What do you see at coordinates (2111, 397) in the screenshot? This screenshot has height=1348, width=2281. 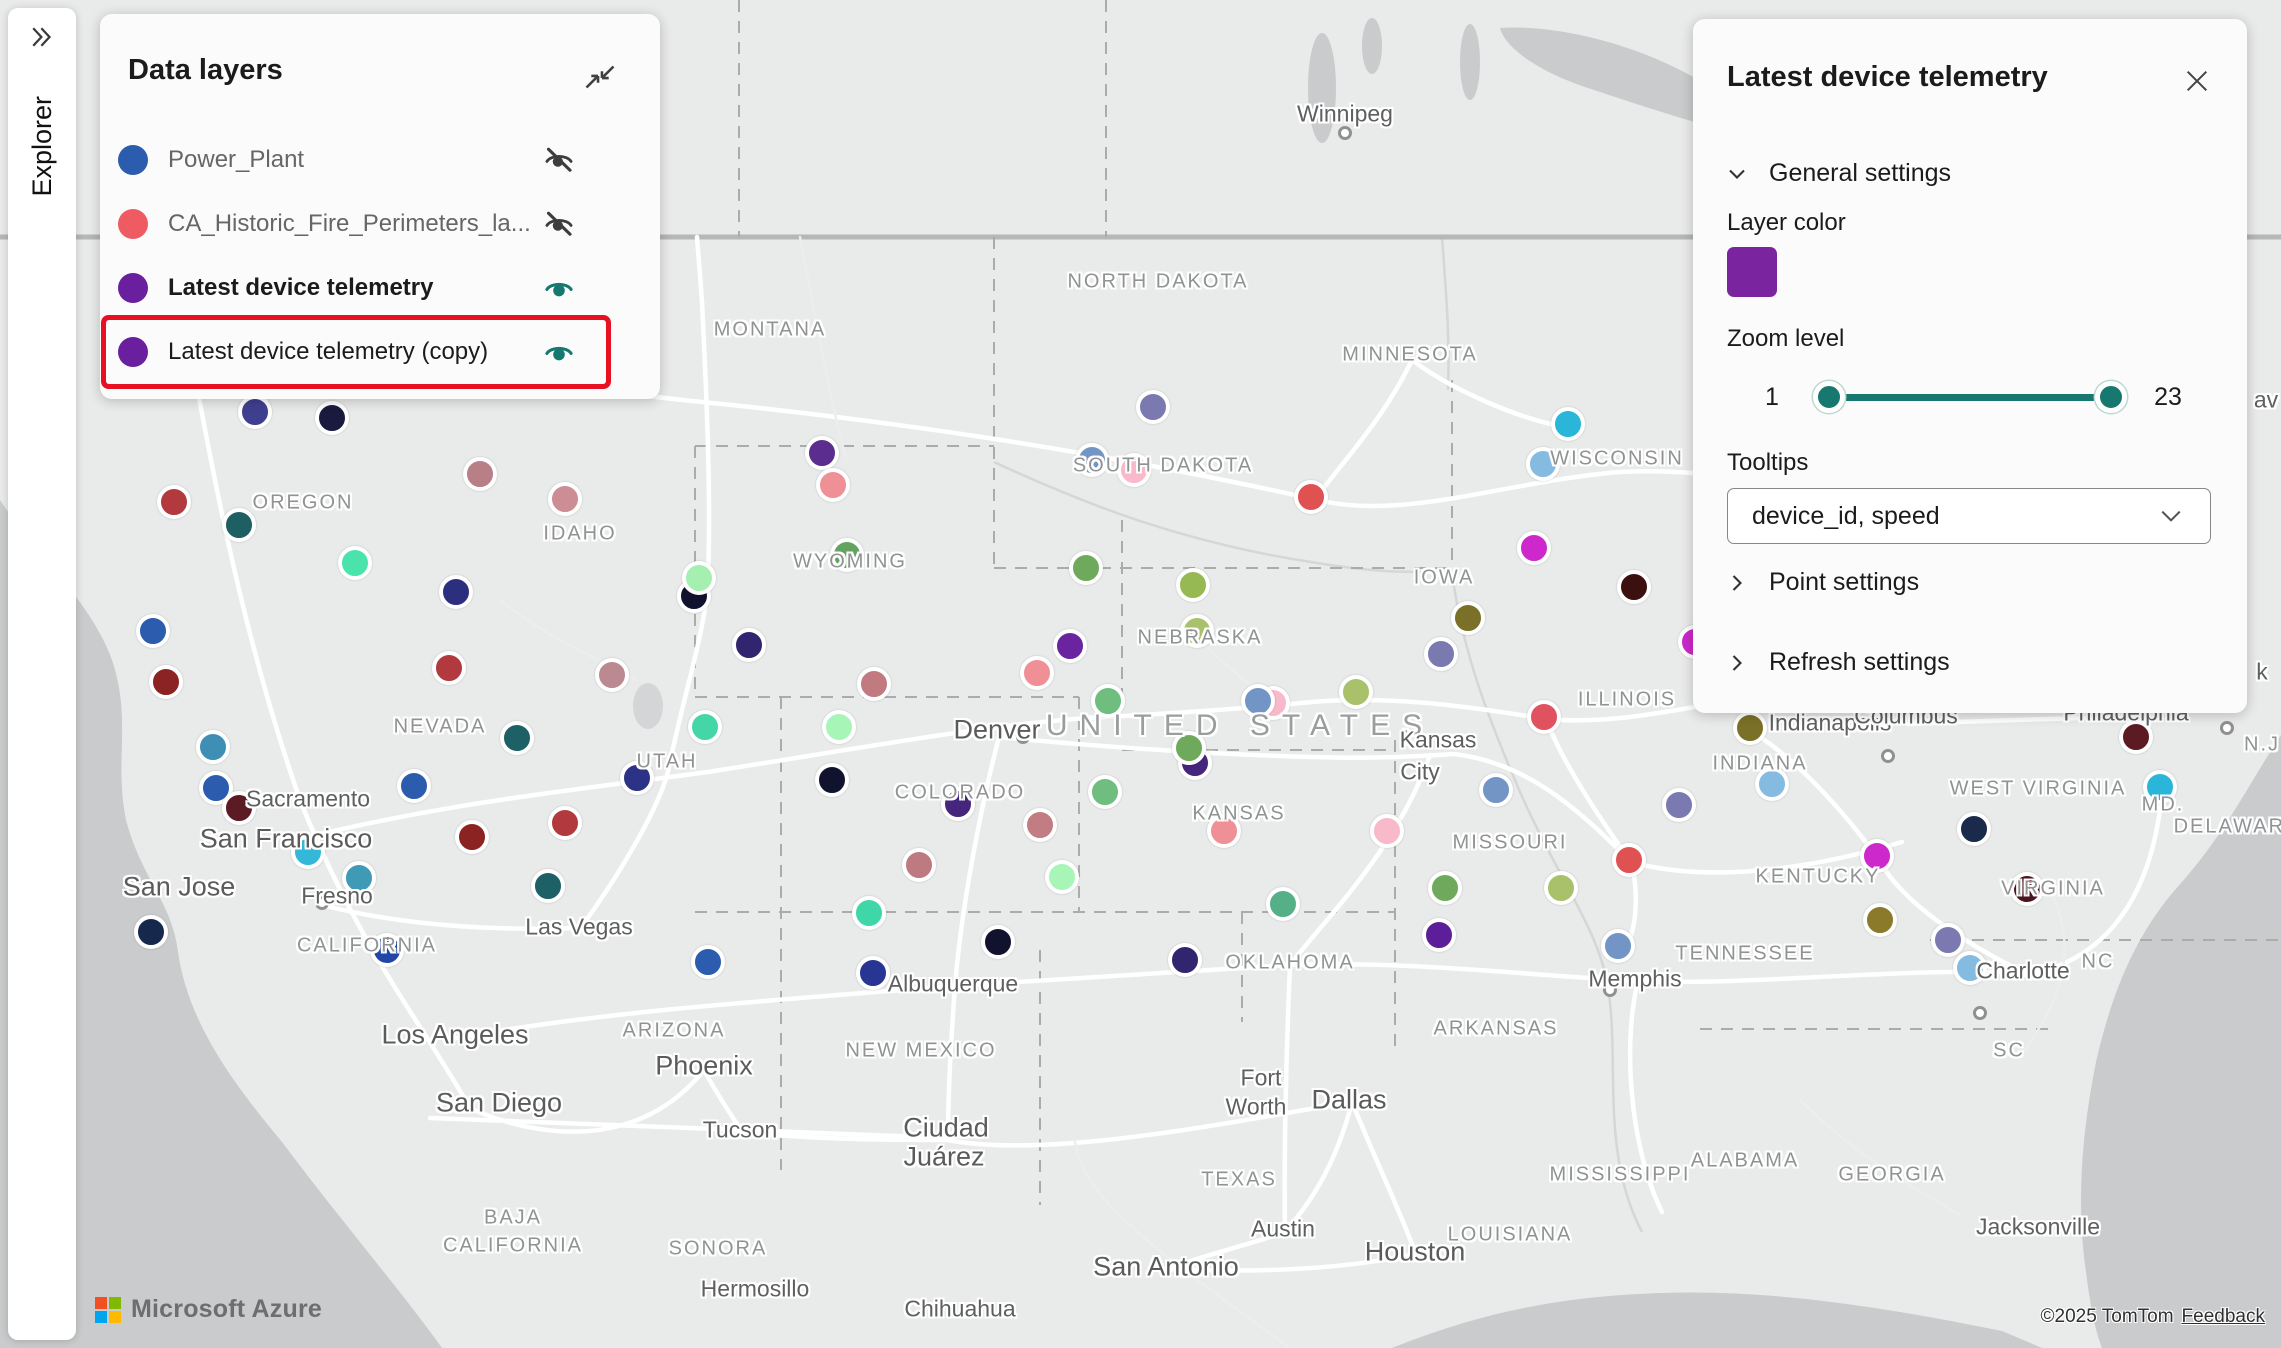 I see `zoom-slider-handle-max` at bounding box center [2111, 397].